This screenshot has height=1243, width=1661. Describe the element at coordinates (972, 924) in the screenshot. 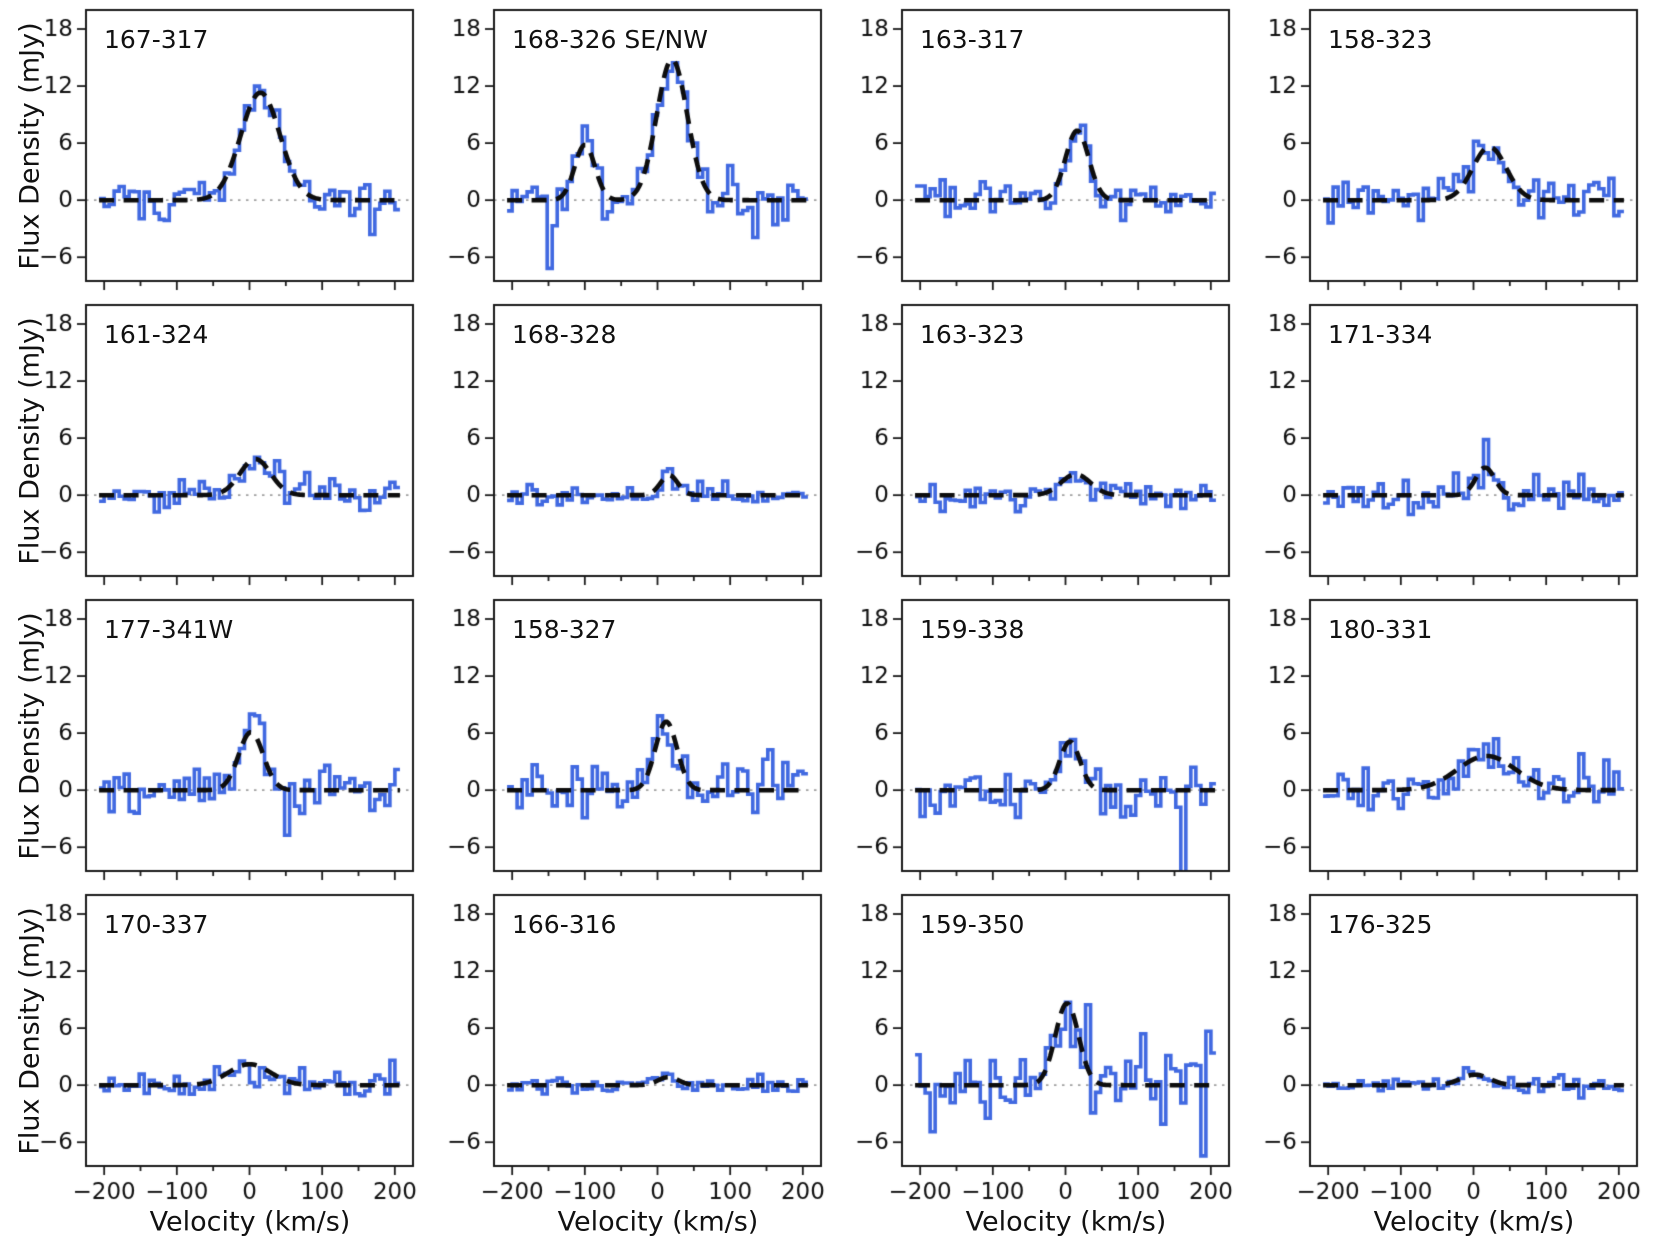

I see `panel-title: 159-350` at that location.